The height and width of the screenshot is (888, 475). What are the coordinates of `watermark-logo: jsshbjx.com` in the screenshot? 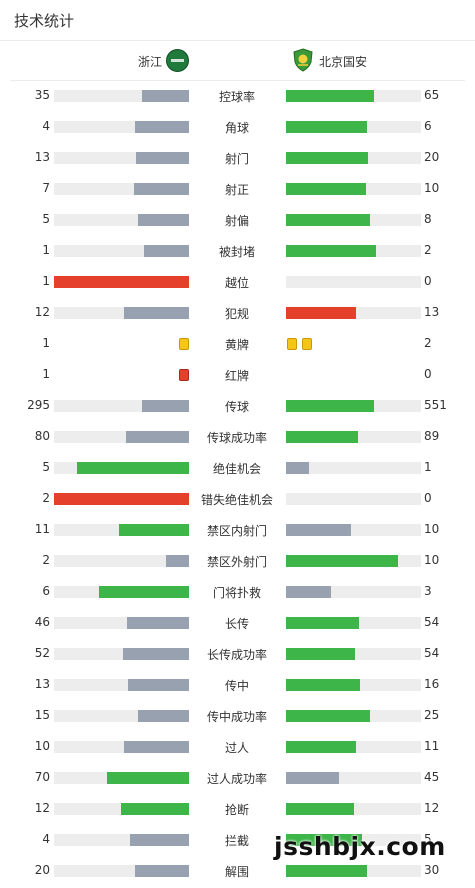 It's located at (360, 846).